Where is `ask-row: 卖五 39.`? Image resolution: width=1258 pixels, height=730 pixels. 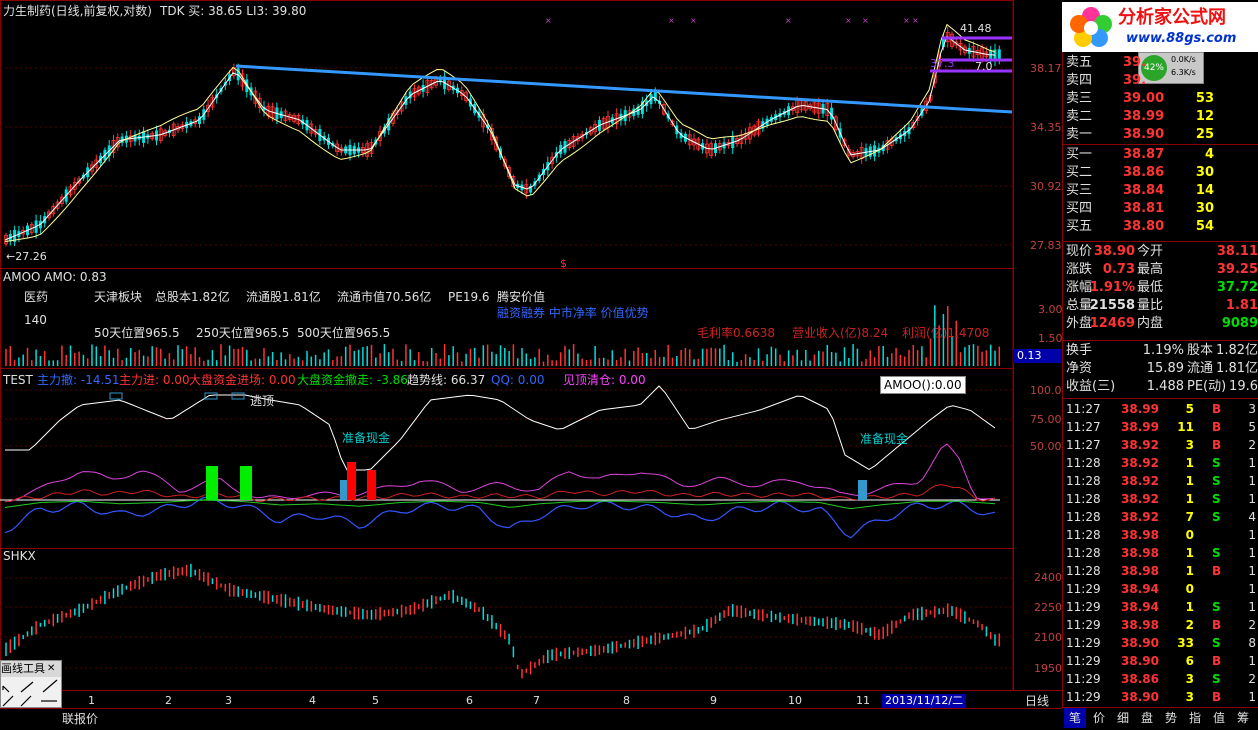 ask-row: 卖五 39. is located at coordinates (1160, 63).